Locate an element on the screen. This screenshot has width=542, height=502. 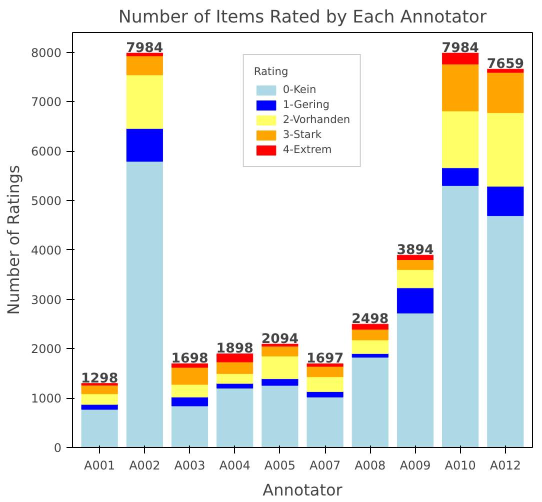
legend-title: Rating is located at coordinates (272, 71).